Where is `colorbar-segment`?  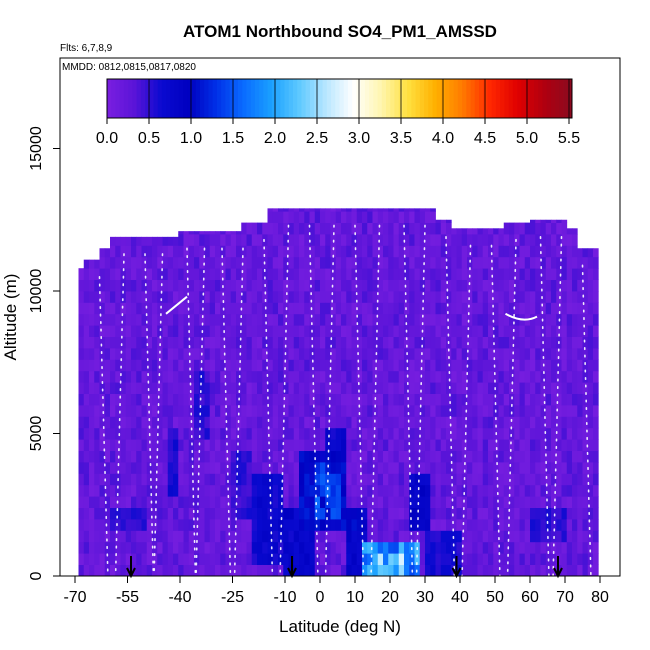
colorbar-segment is located at coordinates (375, 98).